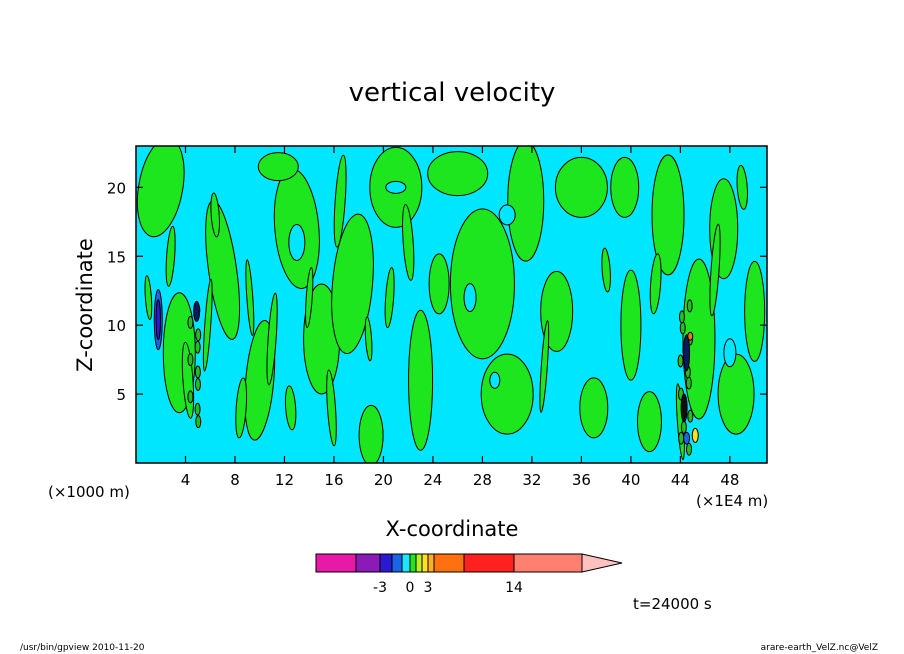 The image size is (904, 654). Describe the element at coordinates (284, 480) in the screenshot. I see `x-tick-label: 12` at that location.